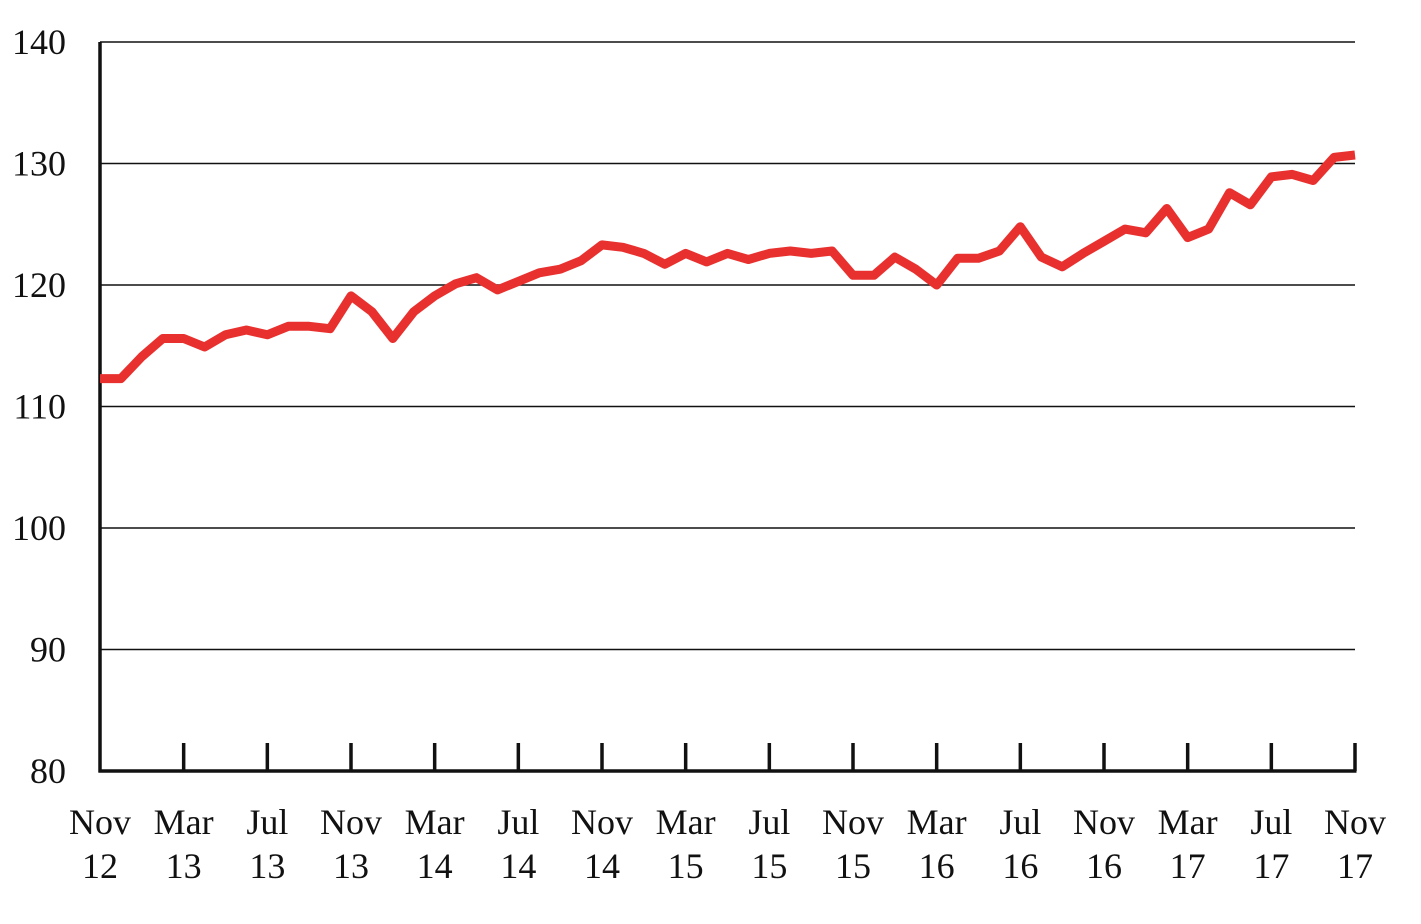  What do you see at coordinates (39, 528) in the screenshot?
I see `y-tick-label-100: 100` at bounding box center [39, 528].